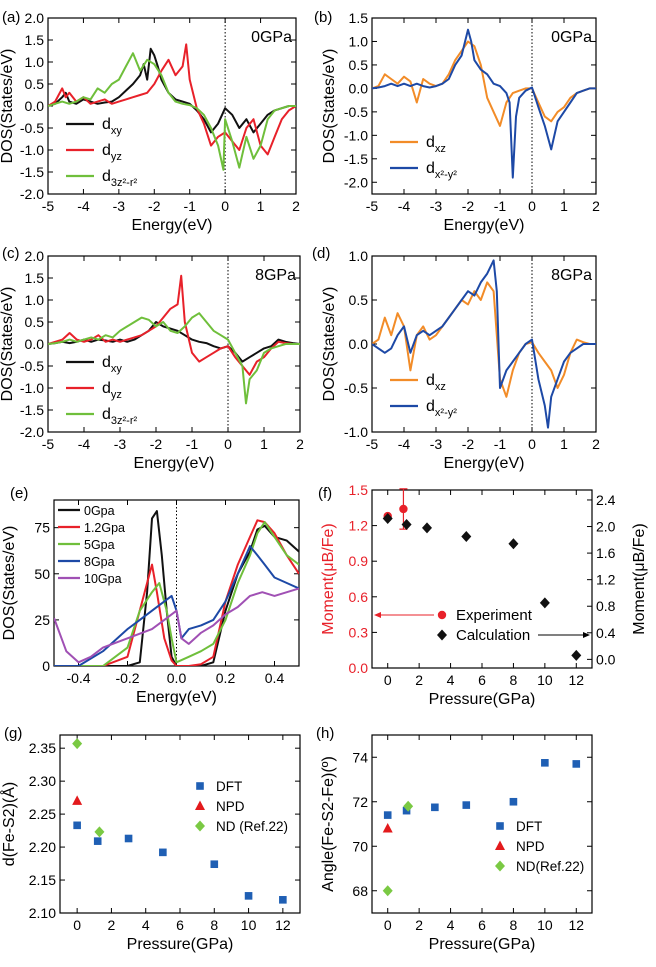 This screenshot has height=967, width=656. What do you see at coordinates (550, 866) in the screenshot?
I see `legend-label: ND(Ref.22)` at bounding box center [550, 866].